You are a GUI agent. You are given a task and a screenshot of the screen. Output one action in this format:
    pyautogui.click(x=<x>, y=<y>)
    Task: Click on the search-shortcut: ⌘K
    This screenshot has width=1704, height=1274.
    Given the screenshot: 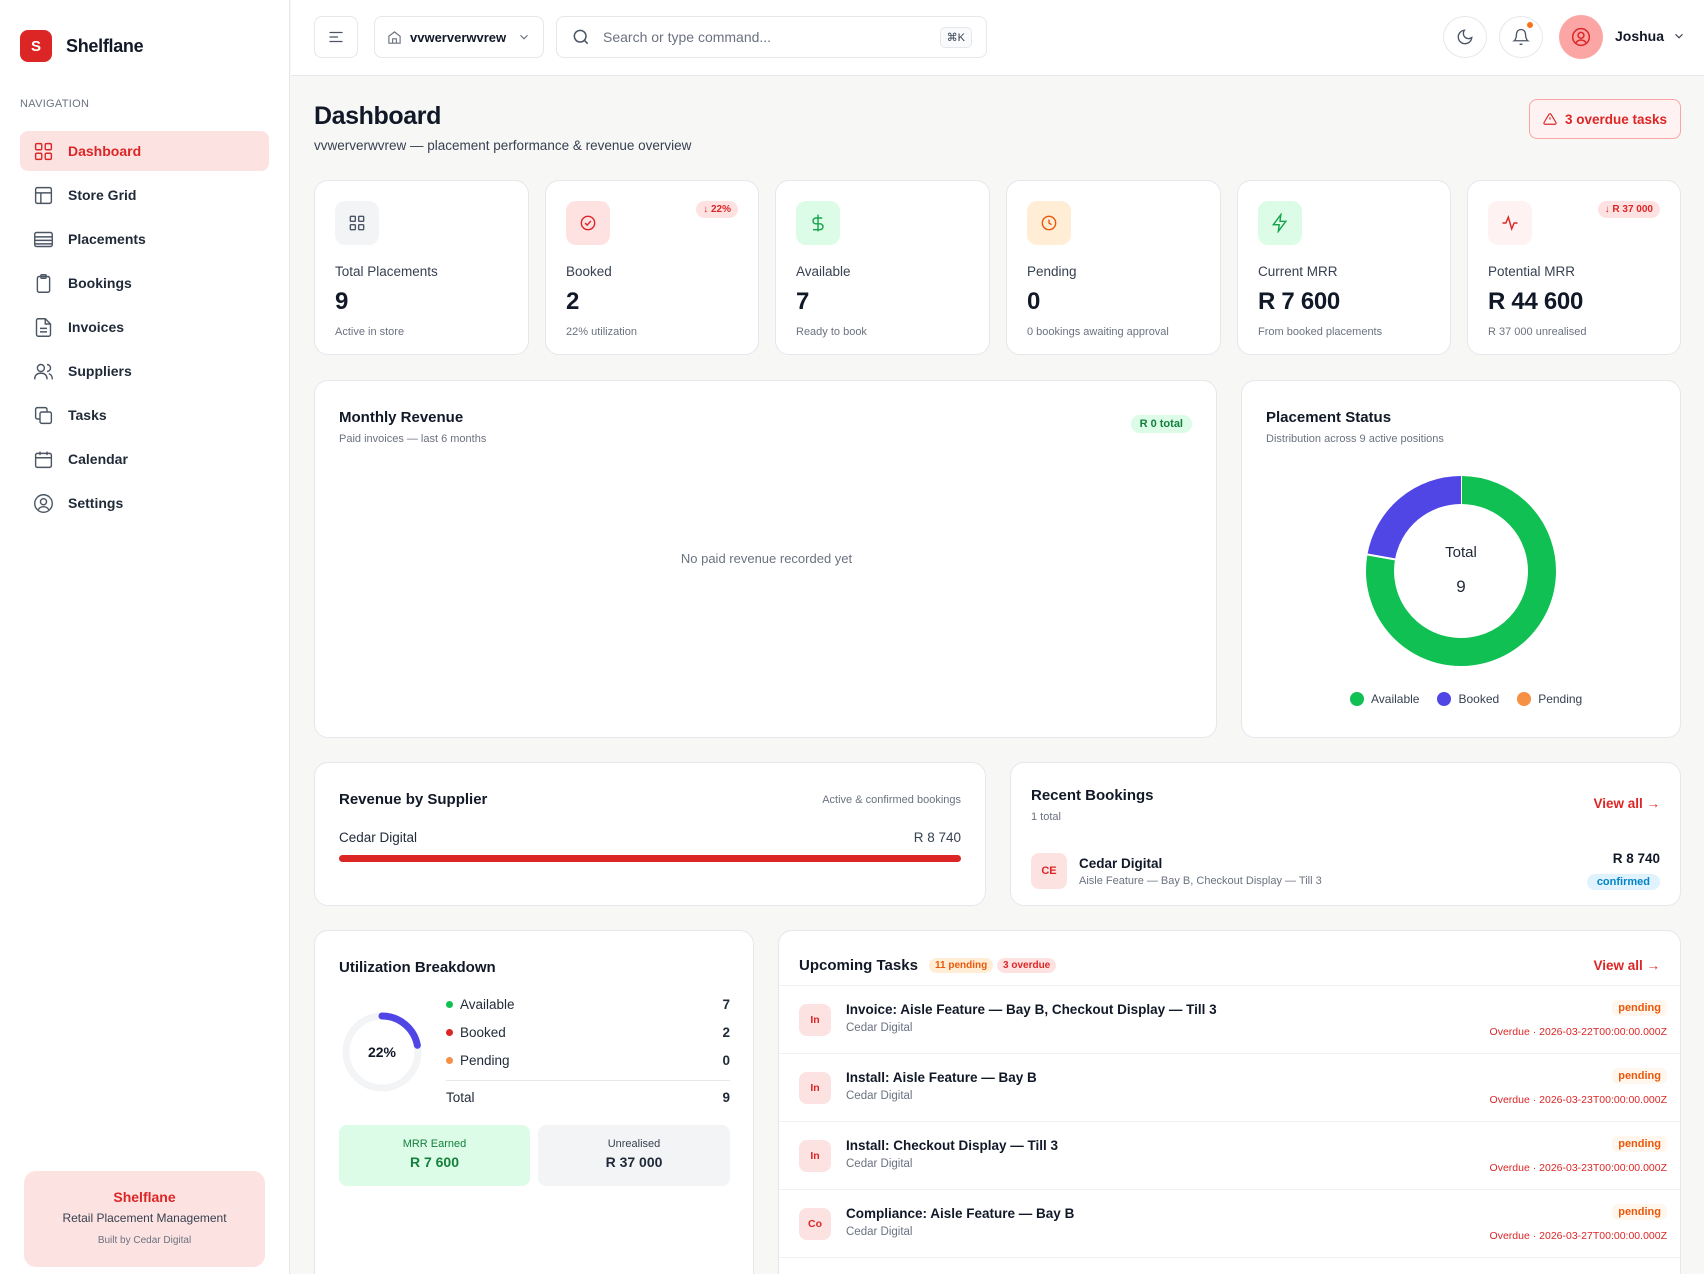 What is the action you would take?
    pyautogui.click(x=955, y=37)
    